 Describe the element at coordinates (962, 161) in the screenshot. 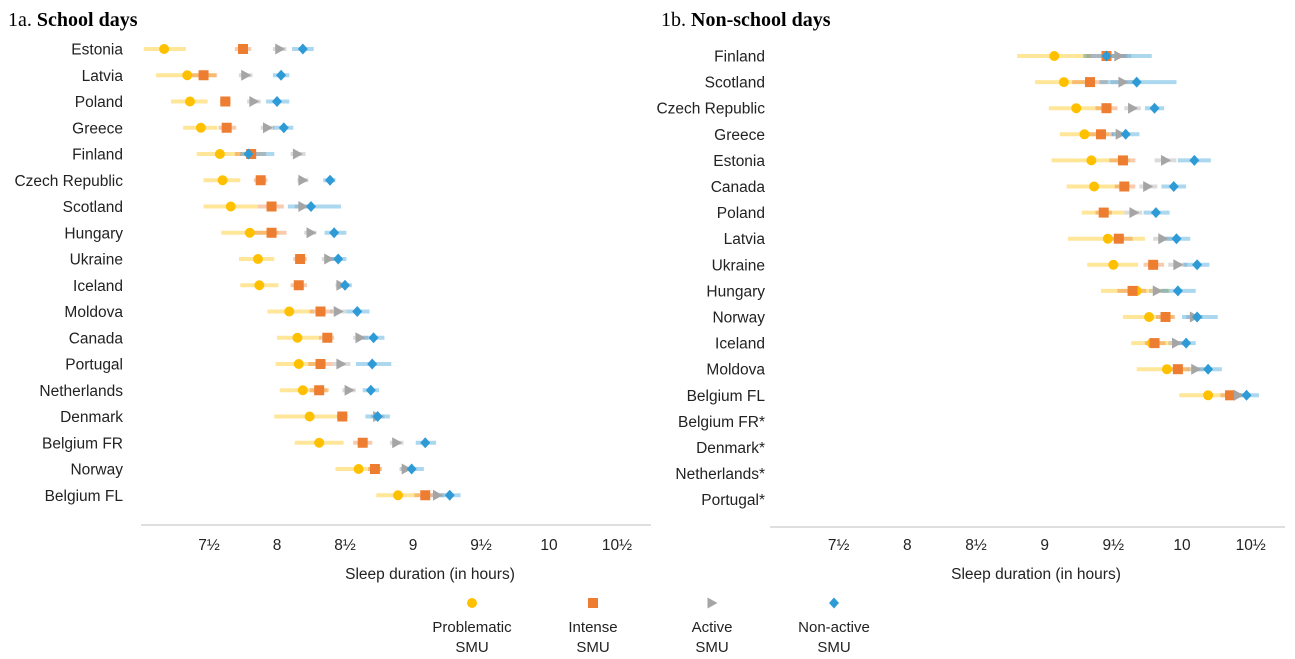

I see `row-b-estonia: Estonia` at that location.